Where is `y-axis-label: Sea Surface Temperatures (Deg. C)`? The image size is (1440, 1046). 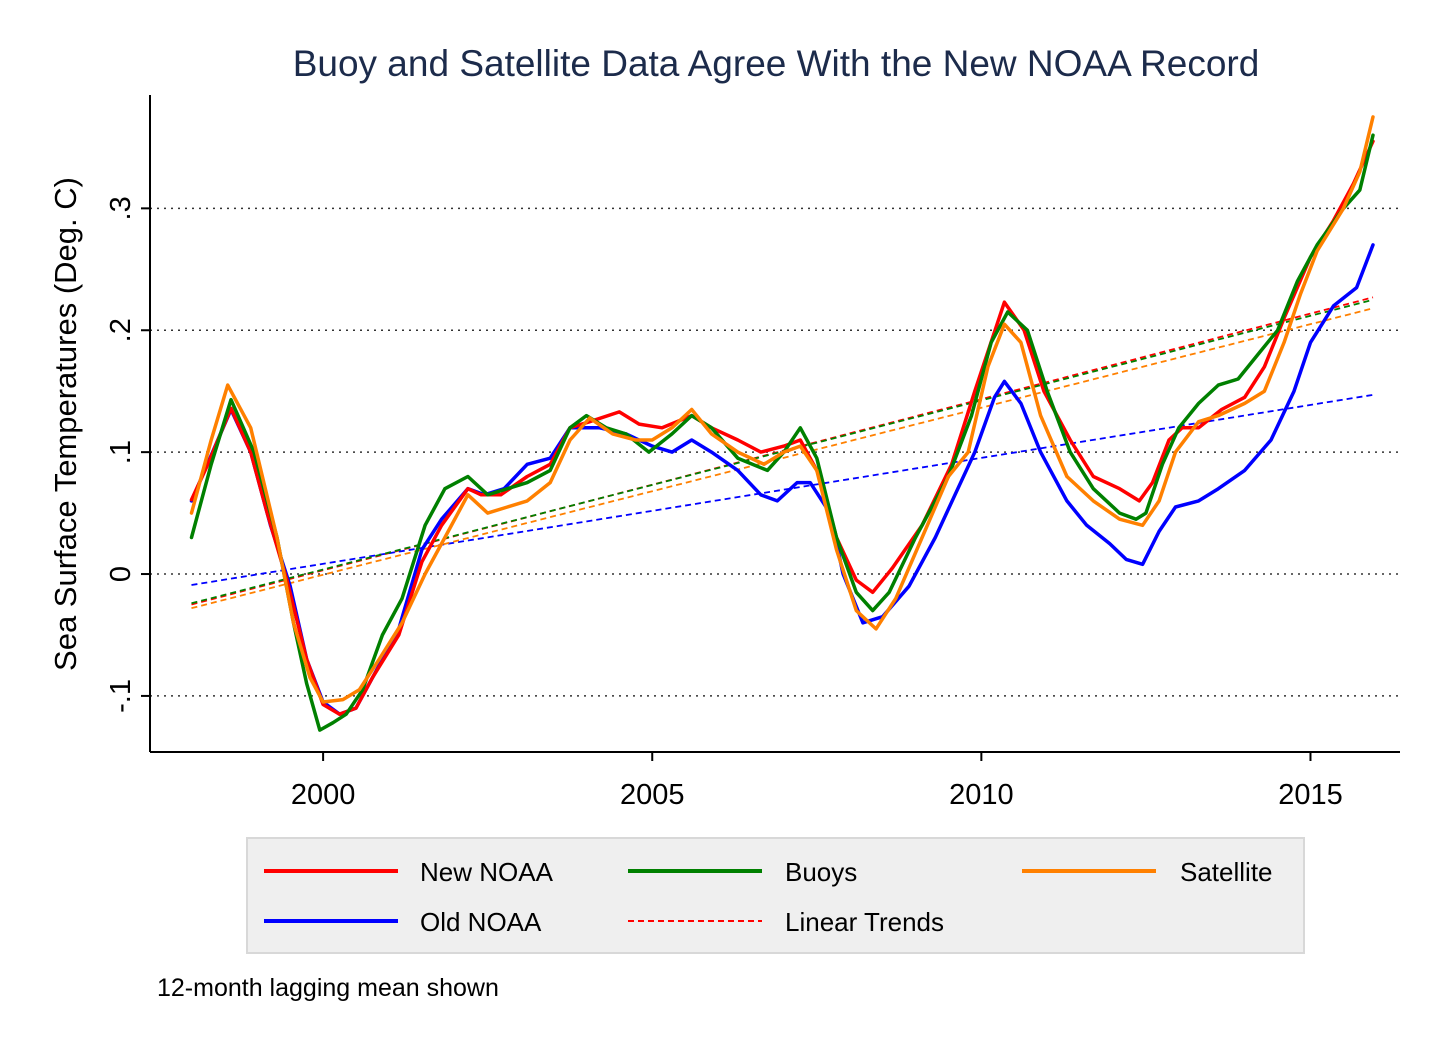 y-axis-label: Sea Surface Temperatures (Deg. C) is located at coordinates (65, 424).